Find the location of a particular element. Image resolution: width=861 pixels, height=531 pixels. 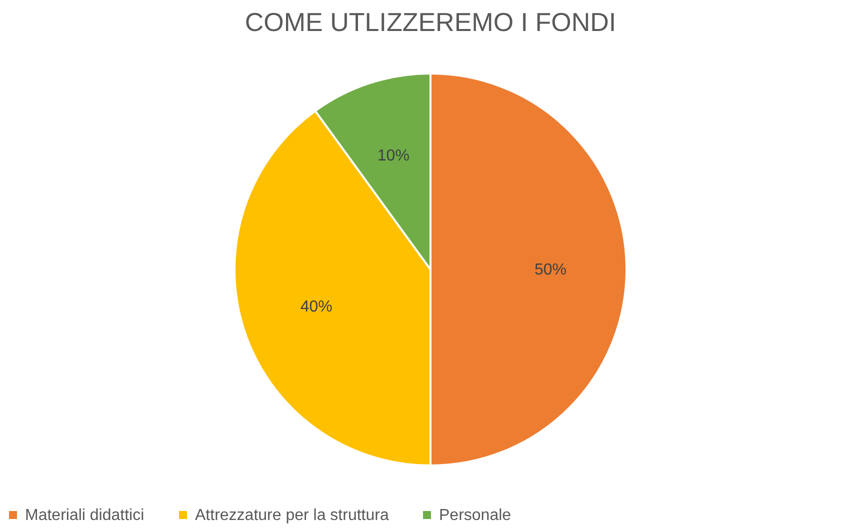

legend-label: Attrezzature per la struttura is located at coordinates (292, 515).